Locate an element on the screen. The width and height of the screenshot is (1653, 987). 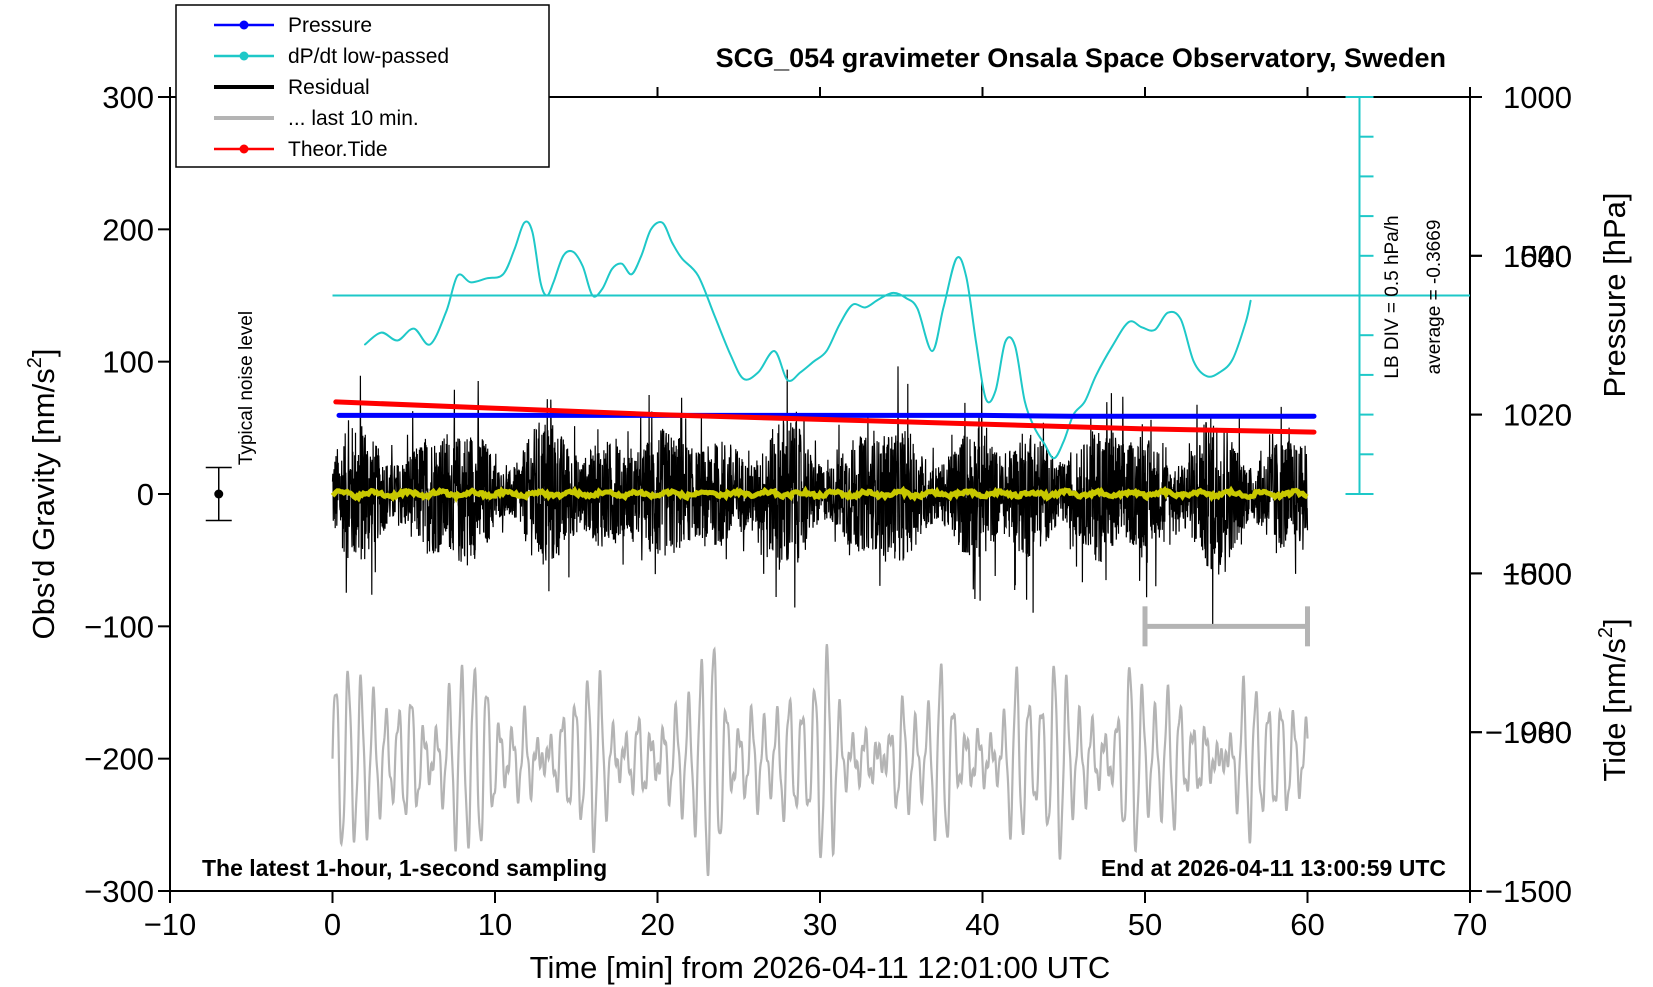
y-tick-label: −100 is located at coordinates (119, 626).